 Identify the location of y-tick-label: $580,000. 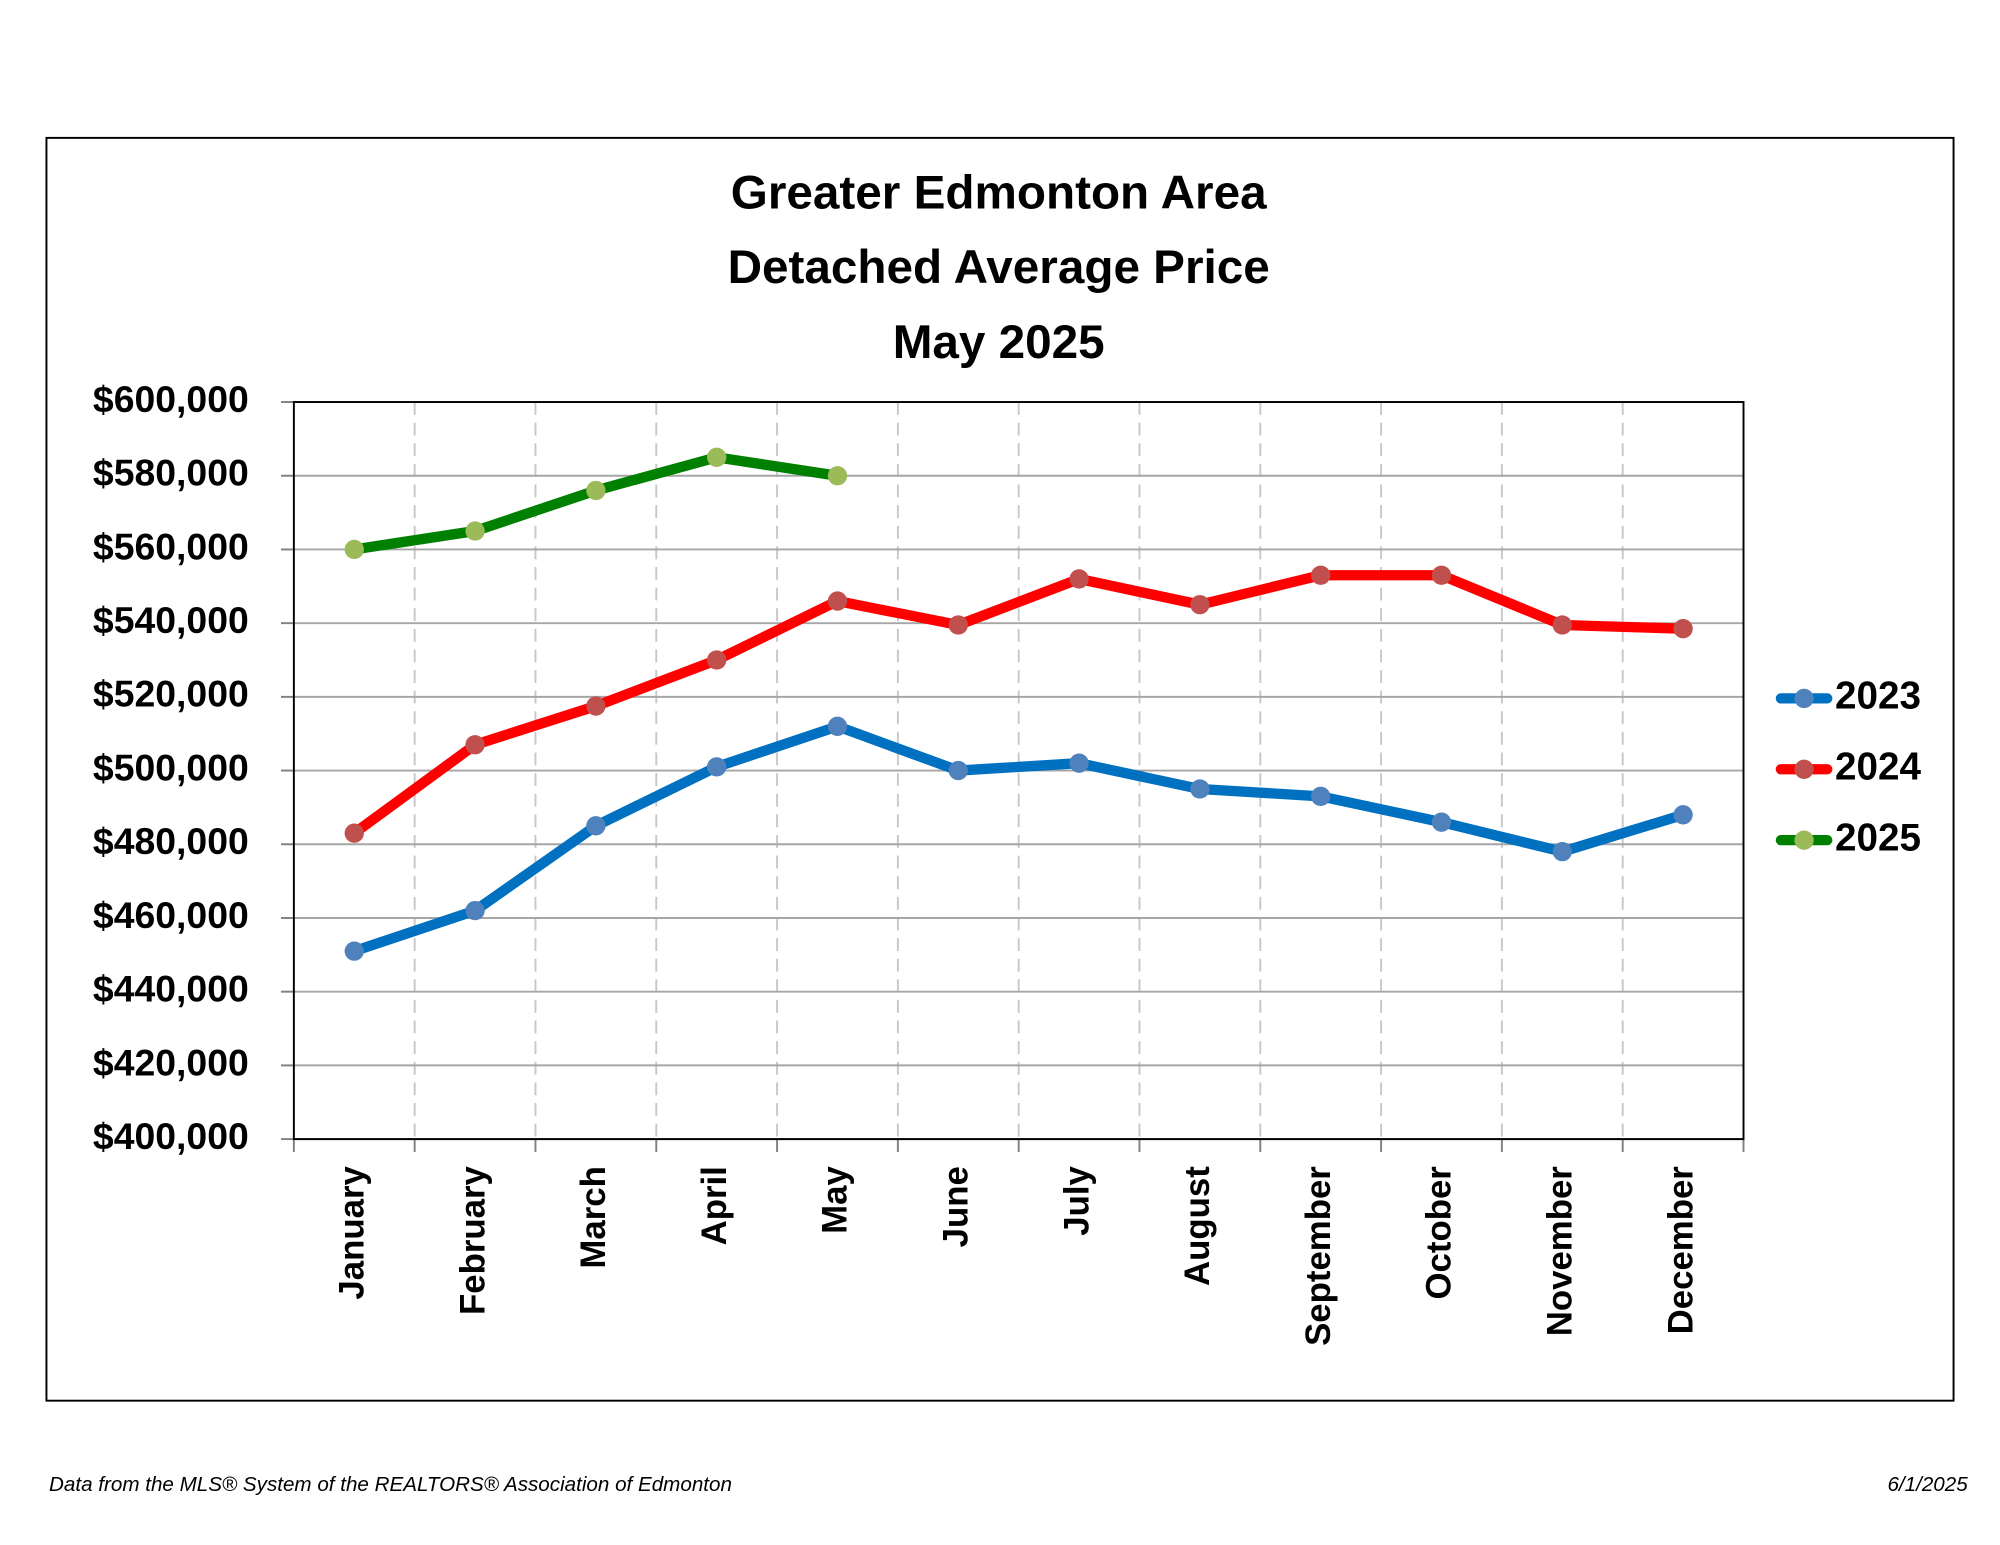
(171, 473).